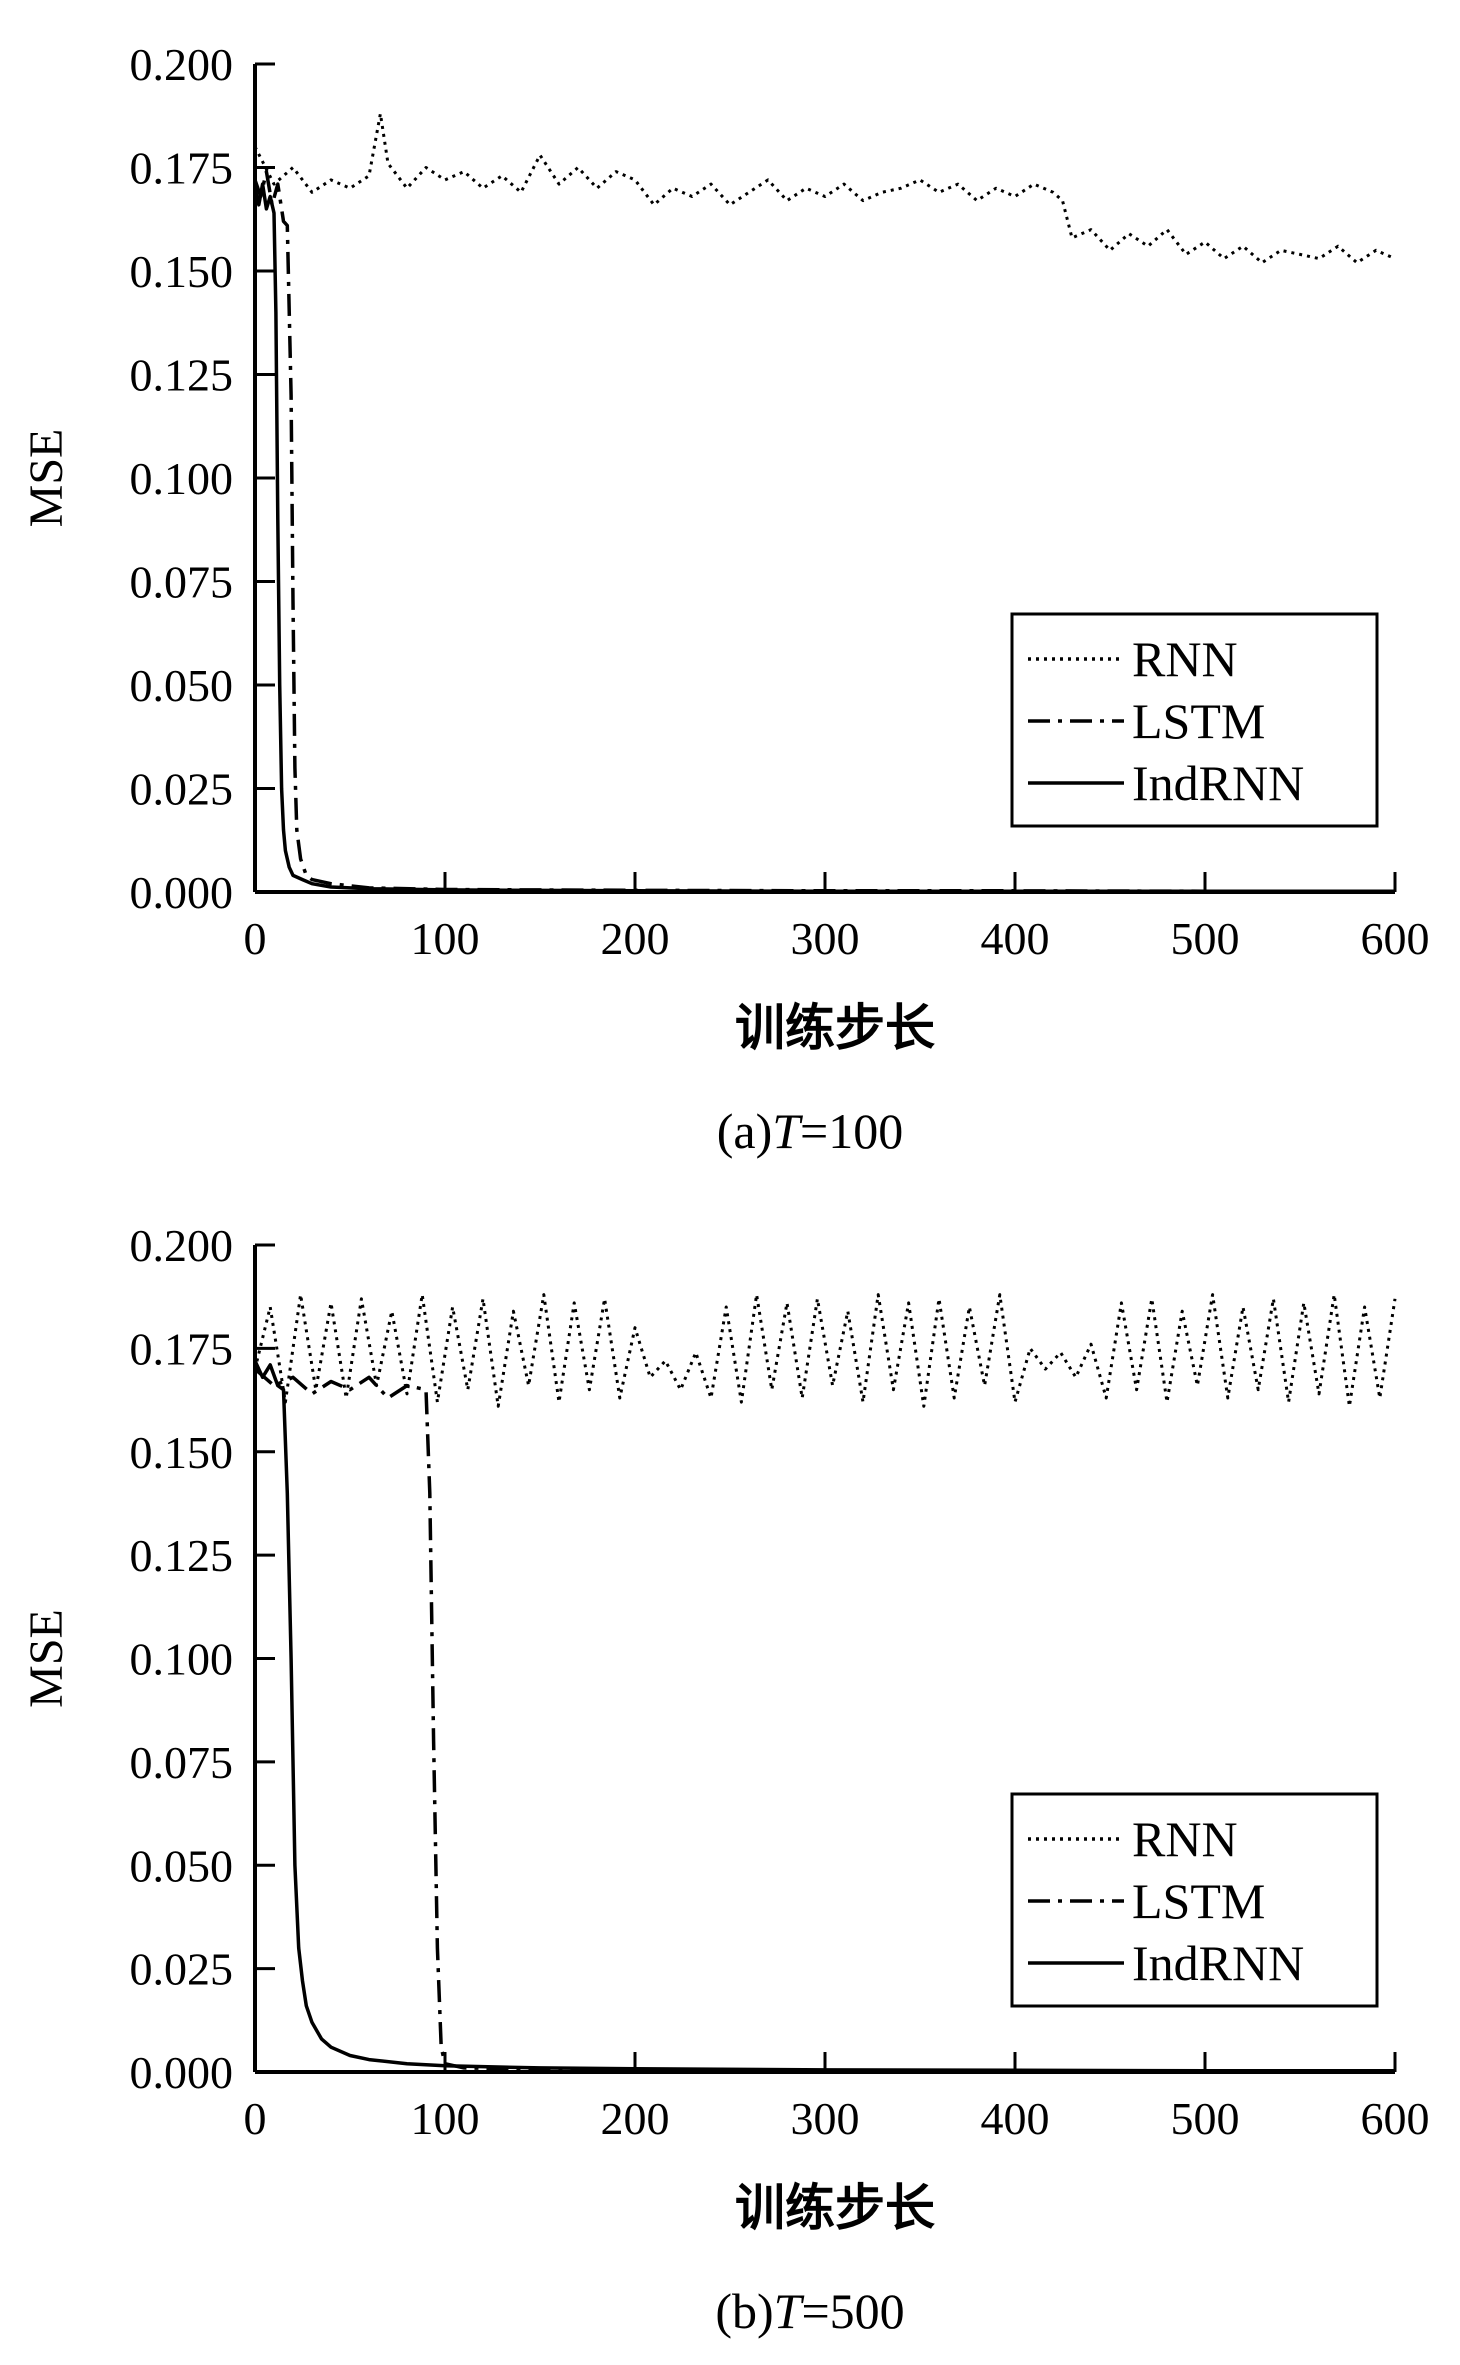 The height and width of the screenshot is (2365, 1460). I want to click on panel-caption: (b)T=500, so click(809, 2311).